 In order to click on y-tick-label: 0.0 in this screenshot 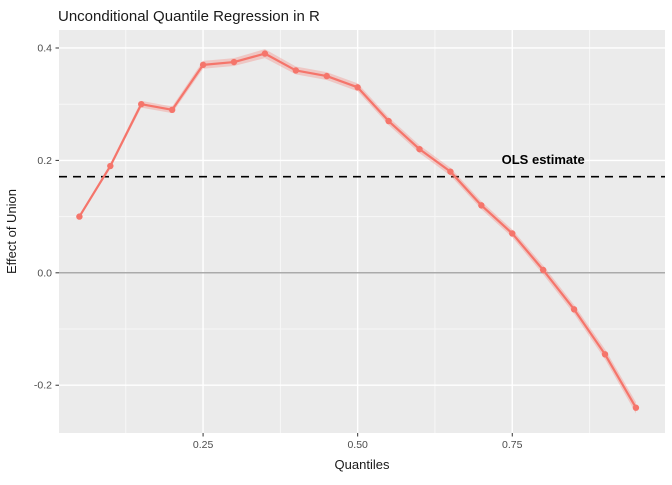, I will do `click(44, 273)`.